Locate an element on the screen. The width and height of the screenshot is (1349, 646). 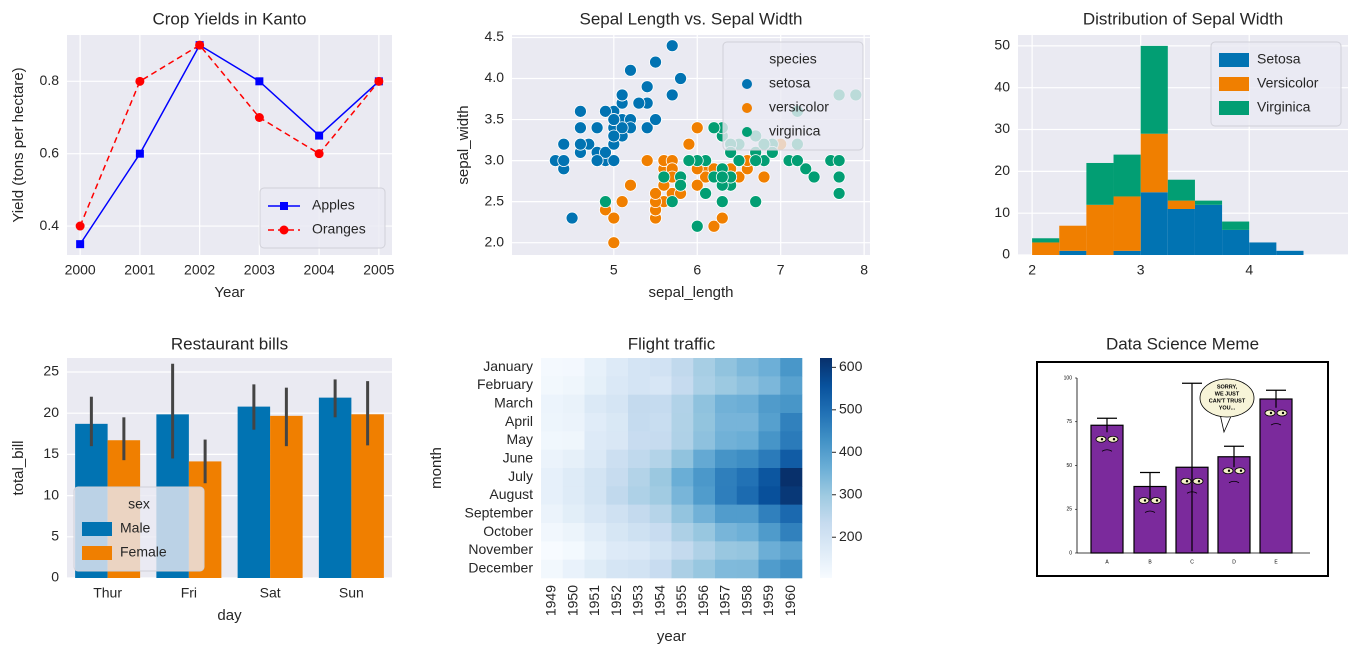
colorbar-tick-label: 600 is located at coordinates (851, 366).